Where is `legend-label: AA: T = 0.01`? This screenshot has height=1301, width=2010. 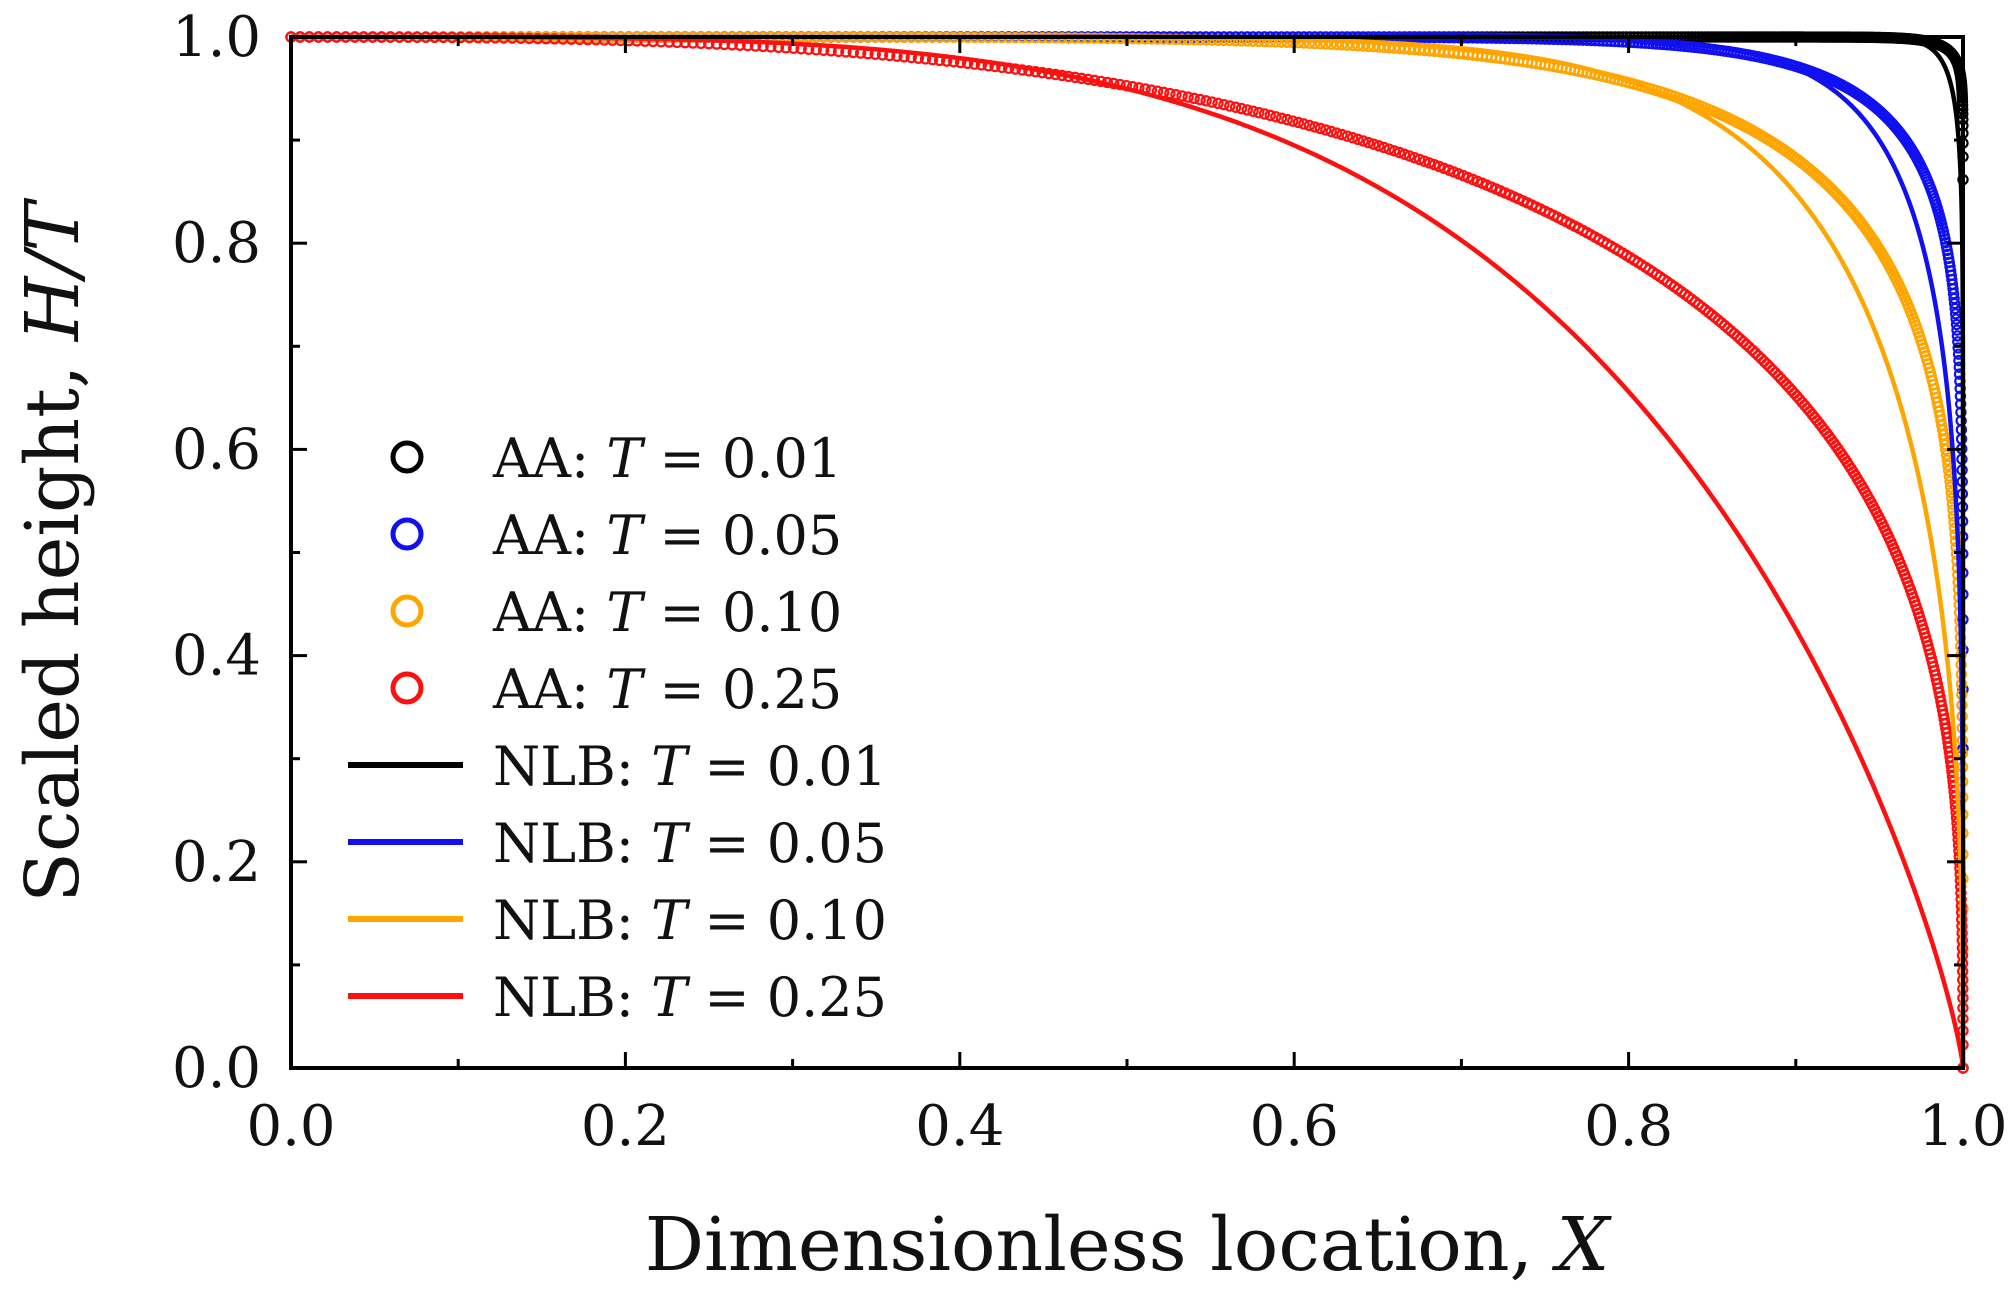
legend-label: AA: T = 0.01 is located at coordinates (667, 458).